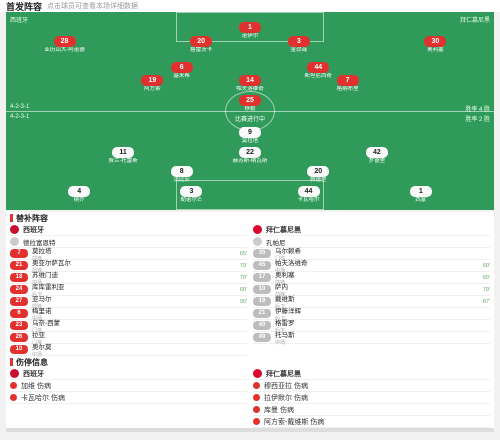 Image resolution: width=500 pixels, height=440 pixels. I want to click on injury-row: 阿方索-戴维斯 伤病, so click(371, 422).